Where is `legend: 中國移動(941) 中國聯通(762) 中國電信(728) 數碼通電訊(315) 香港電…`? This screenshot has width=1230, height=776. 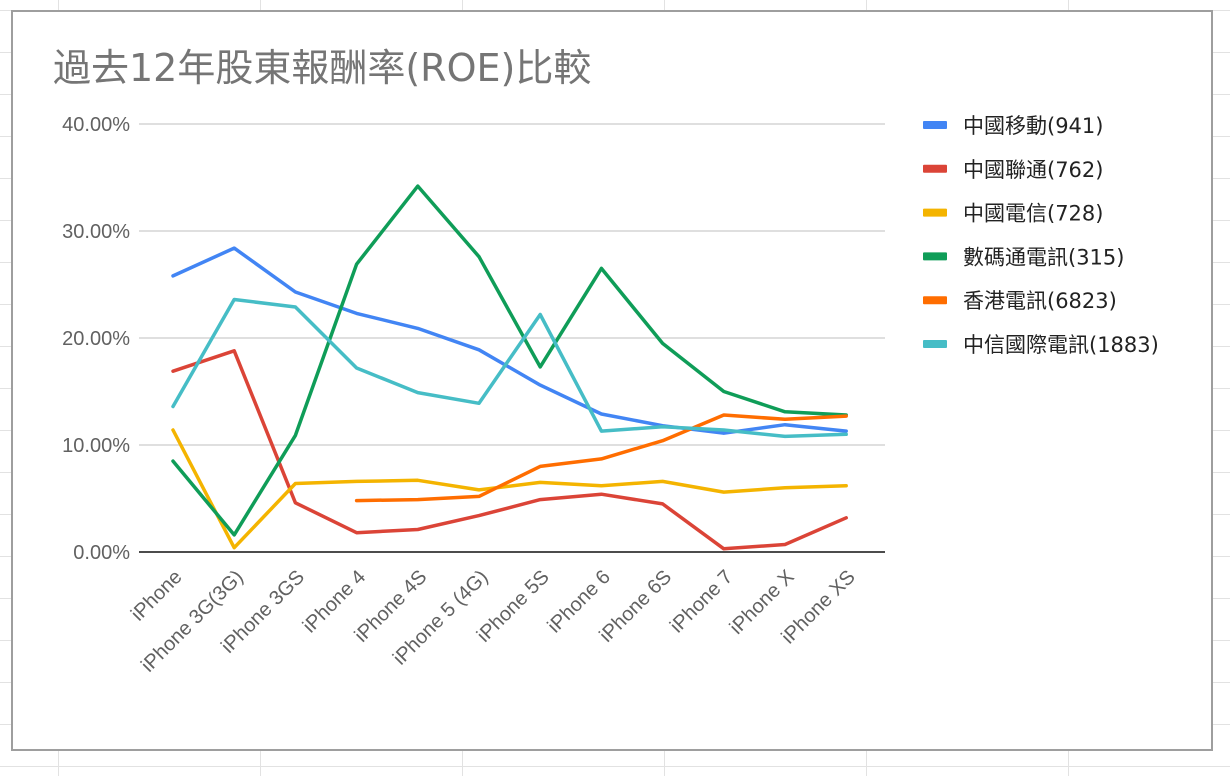
legend: 中國移動(941) 中國聯通(762) 中國電信(728) 數碼通電訊(315) 香港電… is located at coordinates (1041, 235).